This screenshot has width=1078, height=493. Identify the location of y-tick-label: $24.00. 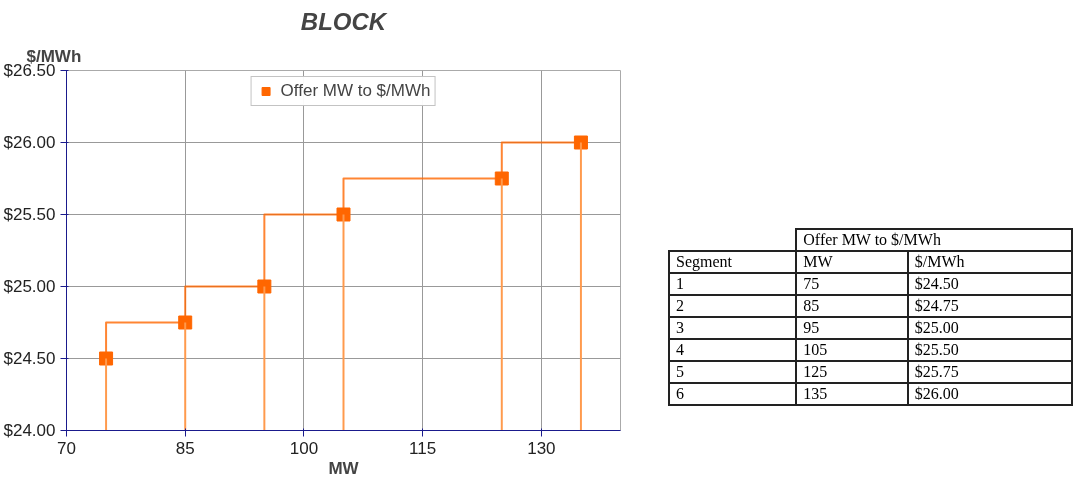
(29, 430).